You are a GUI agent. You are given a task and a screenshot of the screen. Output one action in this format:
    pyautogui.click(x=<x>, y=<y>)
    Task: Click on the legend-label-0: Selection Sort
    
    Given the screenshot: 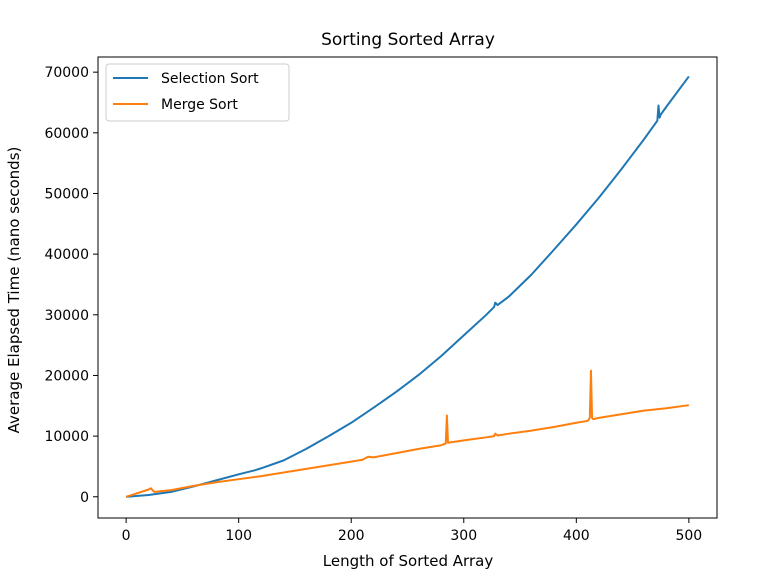 What is the action you would take?
    pyautogui.click(x=210, y=79)
    